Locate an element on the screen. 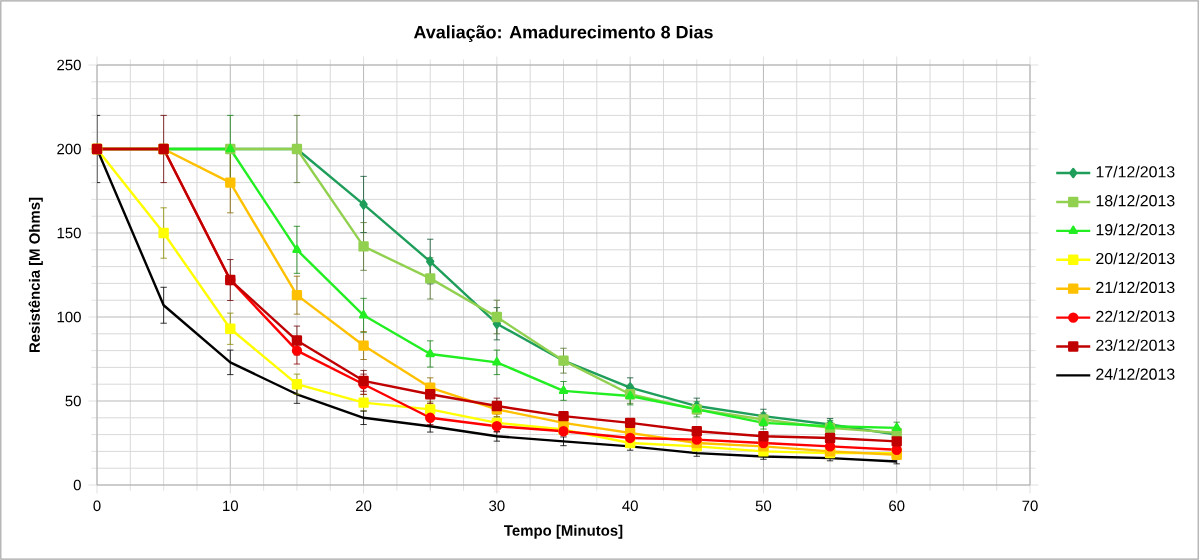 The height and width of the screenshot is (560, 1199). y-tick-label: 250 is located at coordinates (69, 65).